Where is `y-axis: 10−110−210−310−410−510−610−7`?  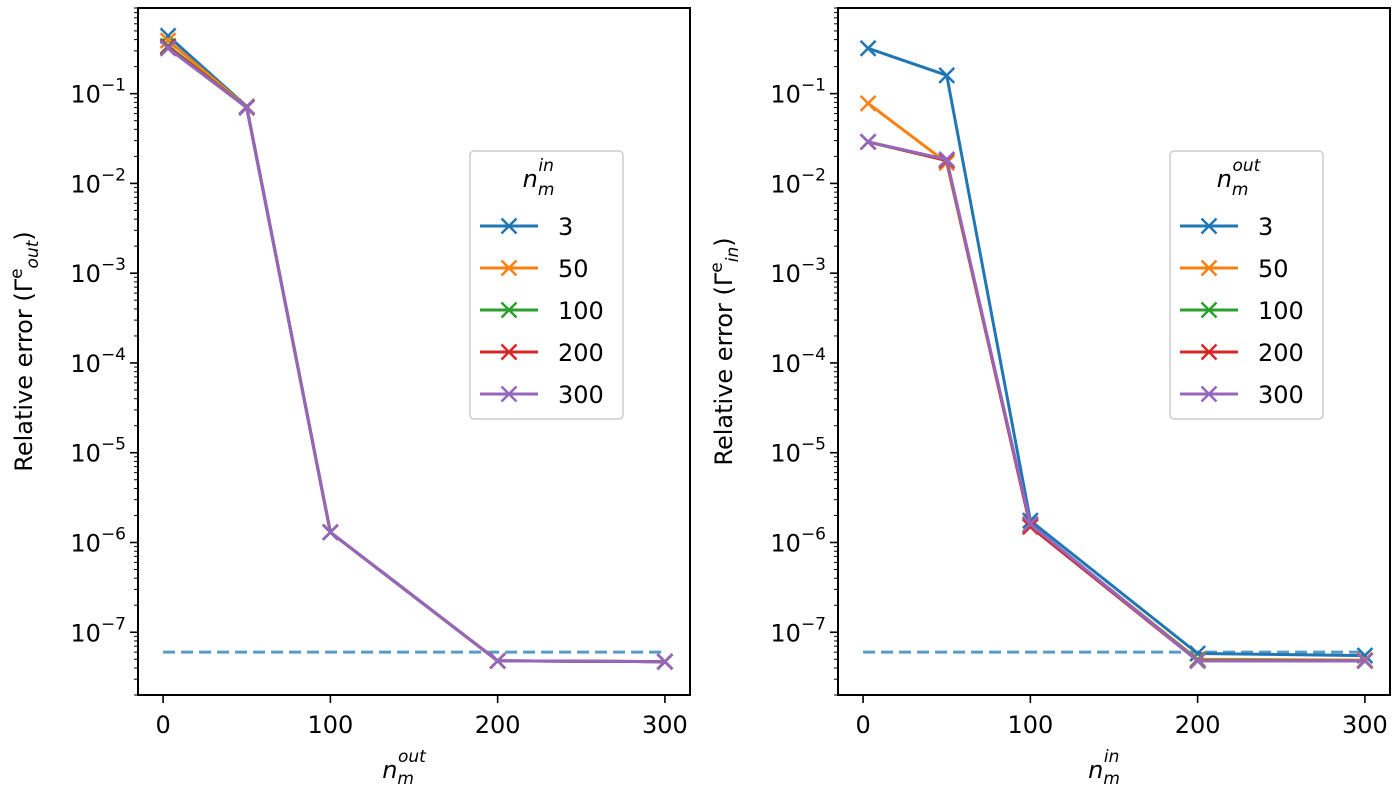
y-axis: 10−110−210−310−410−510−610−7 is located at coordinates (804, 351).